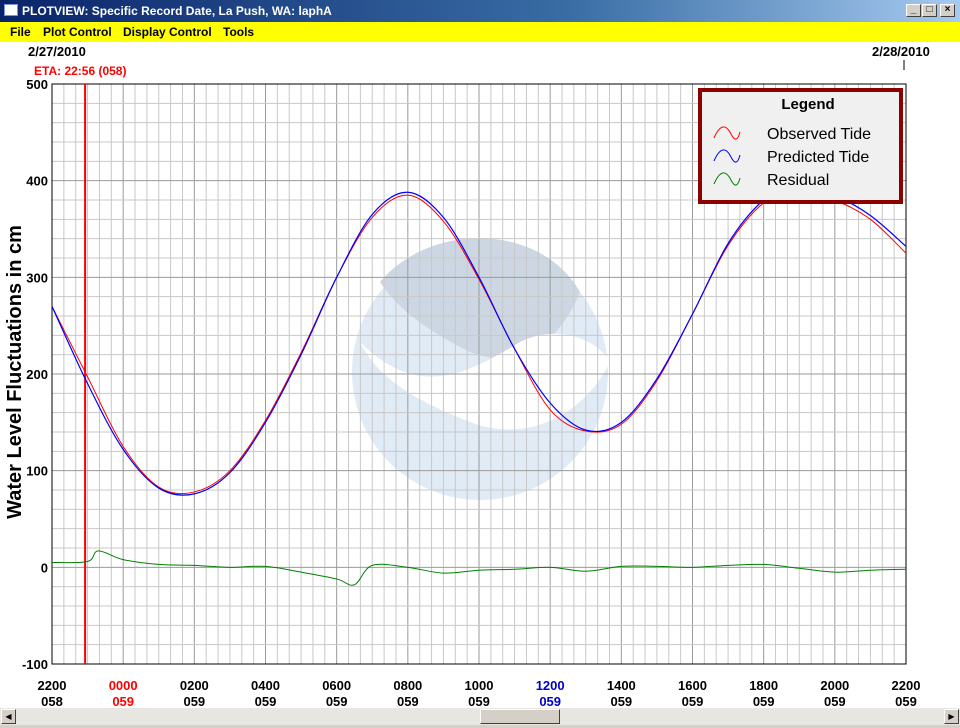 Image resolution: width=960 pixels, height=728 pixels. What do you see at coordinates (621, 685) in the screenshot?
I see `x-tick-time: 1400` at bounding box center [621, 685].